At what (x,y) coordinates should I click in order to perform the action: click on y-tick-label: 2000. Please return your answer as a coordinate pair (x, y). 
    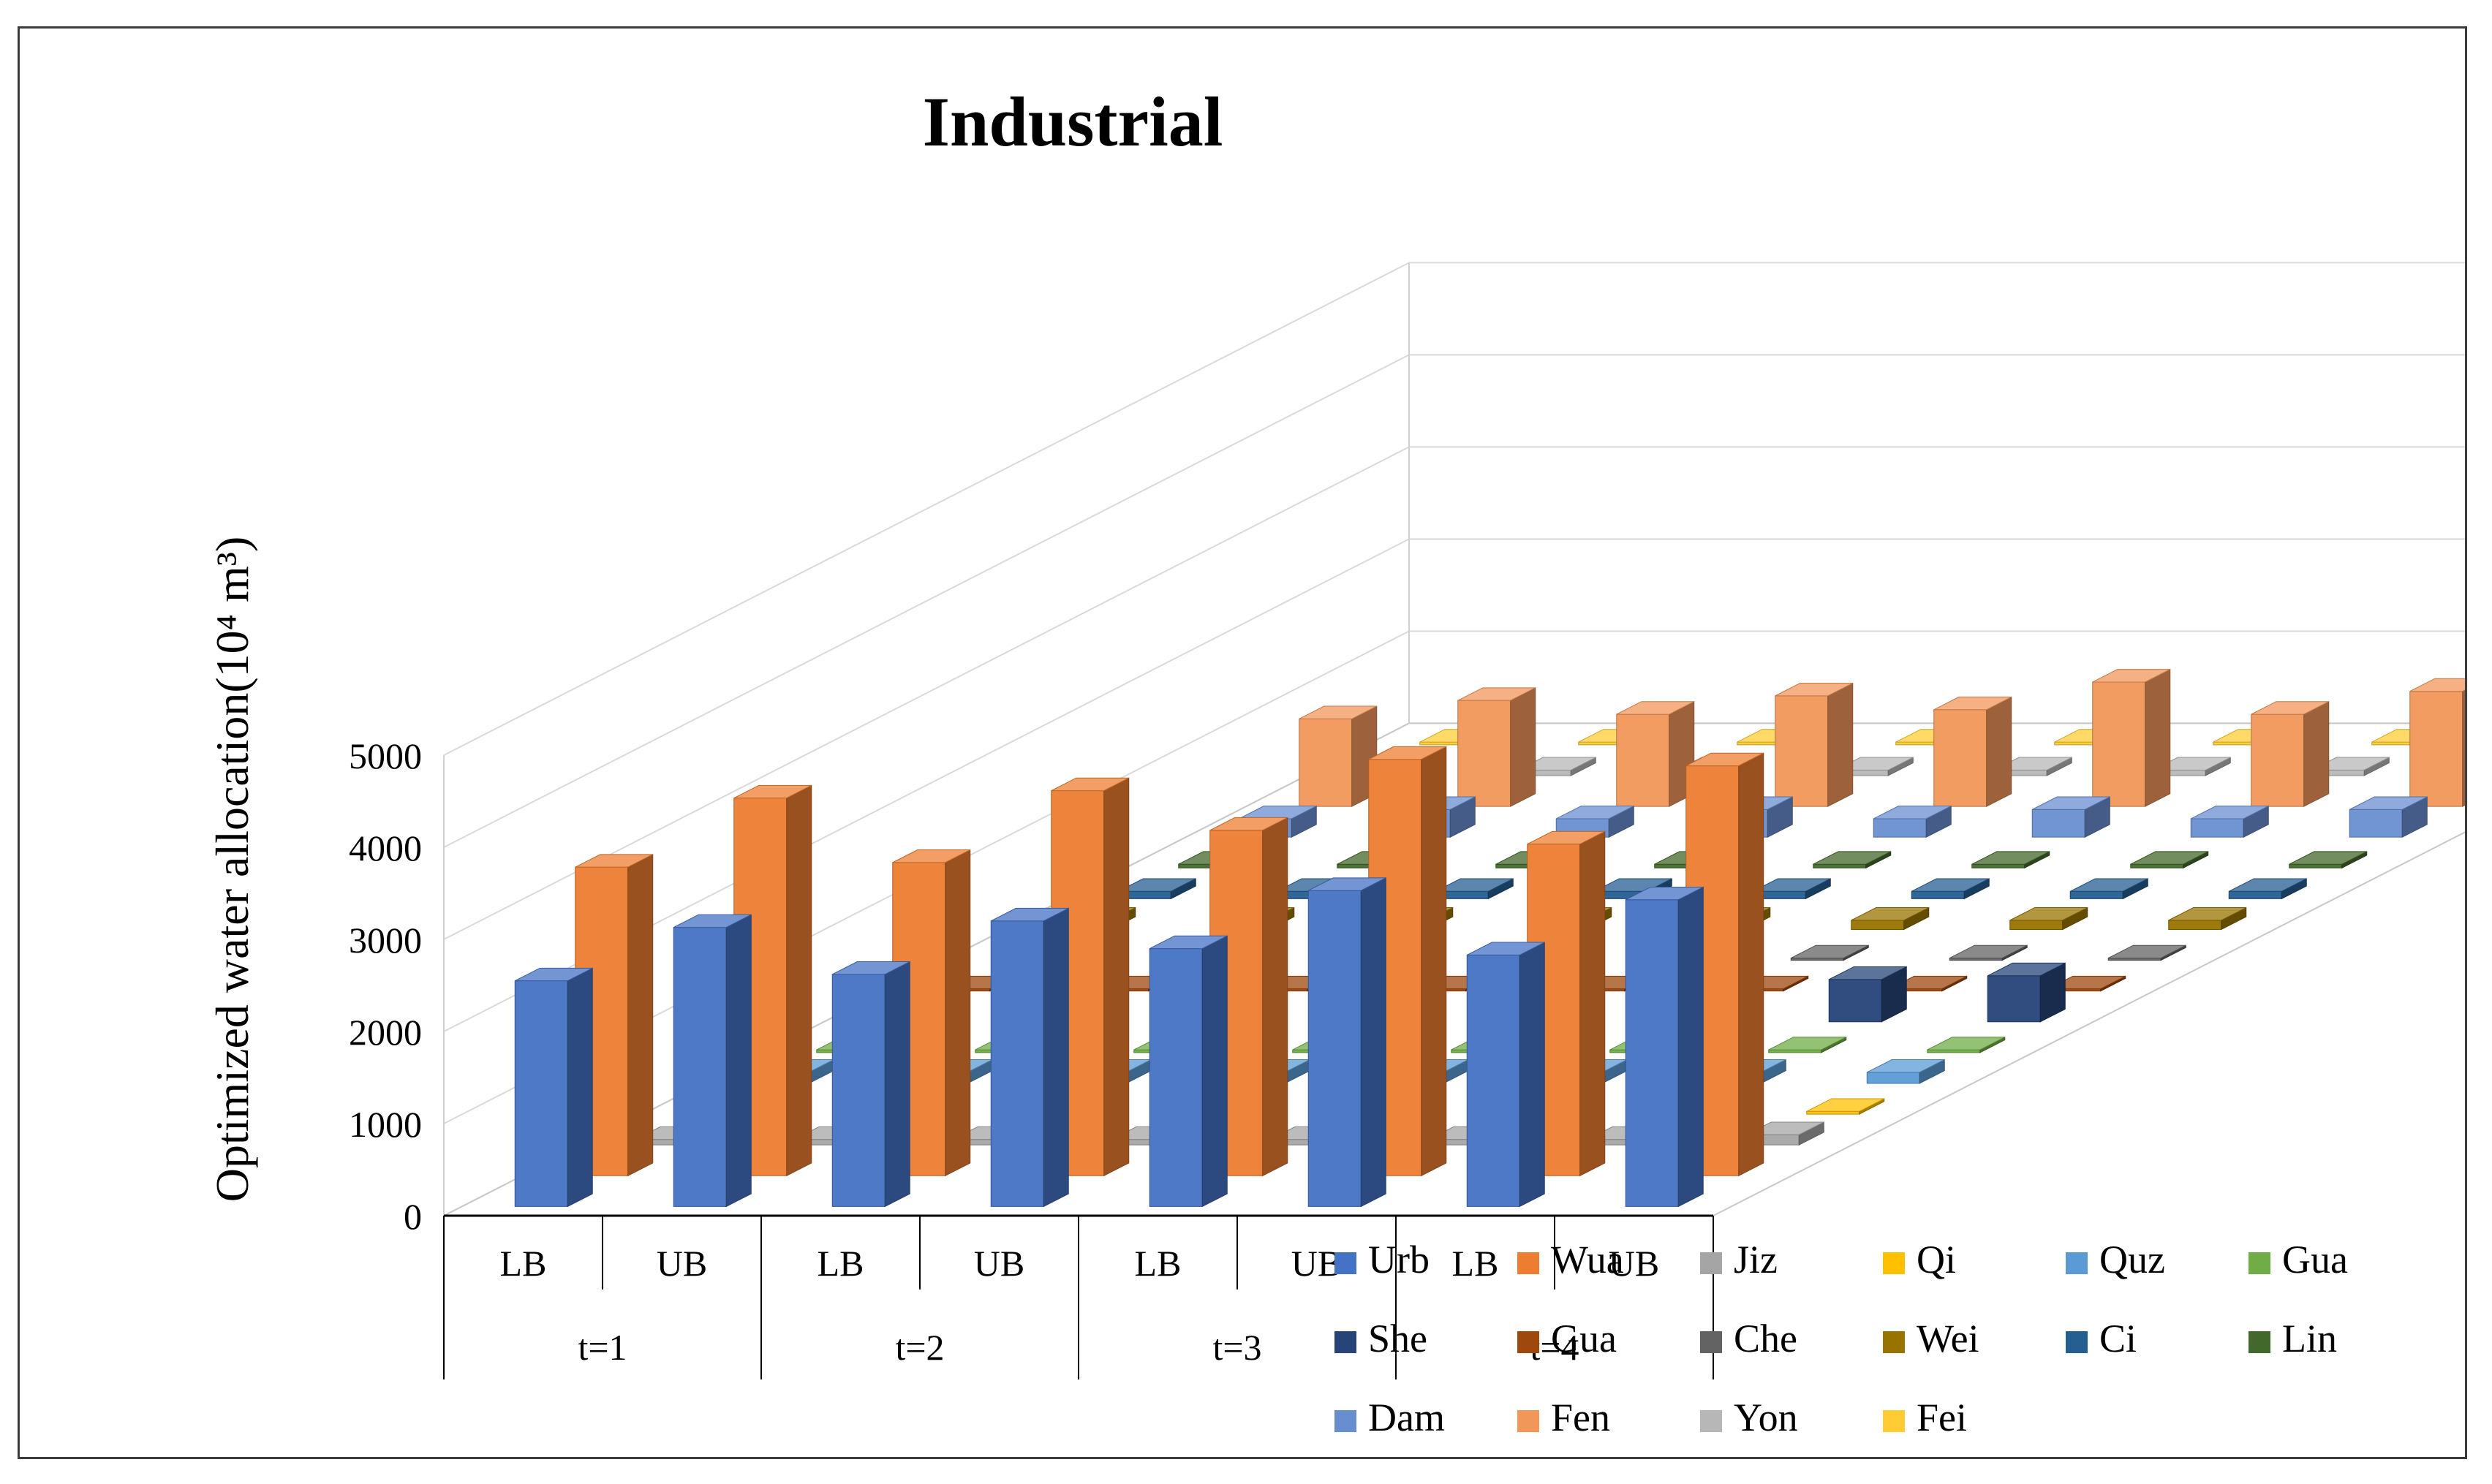
    Looking at the image, I should click on (385, 1032).